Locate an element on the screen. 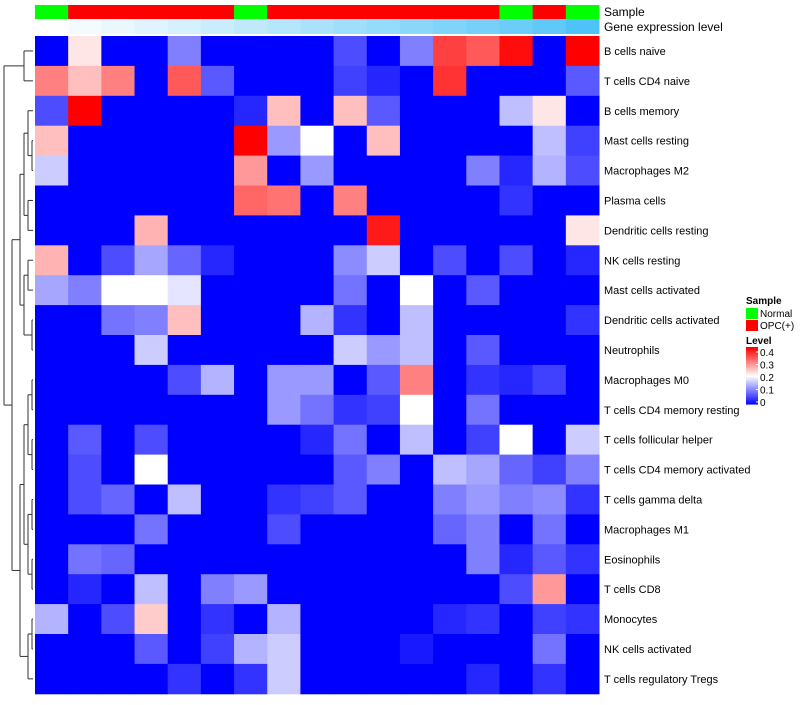  level-legend-tick-label: 0.2 is located at coordinates (767, 378).